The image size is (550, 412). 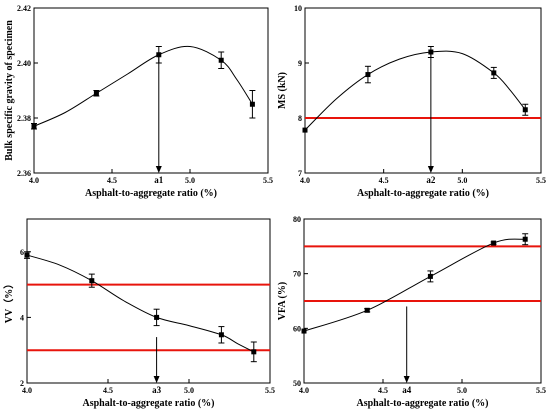 What do you see at coordinates (282, 301) in the screenshot?
I see `y-axis-title: VFA (%)` at bounding box center [282, 301].